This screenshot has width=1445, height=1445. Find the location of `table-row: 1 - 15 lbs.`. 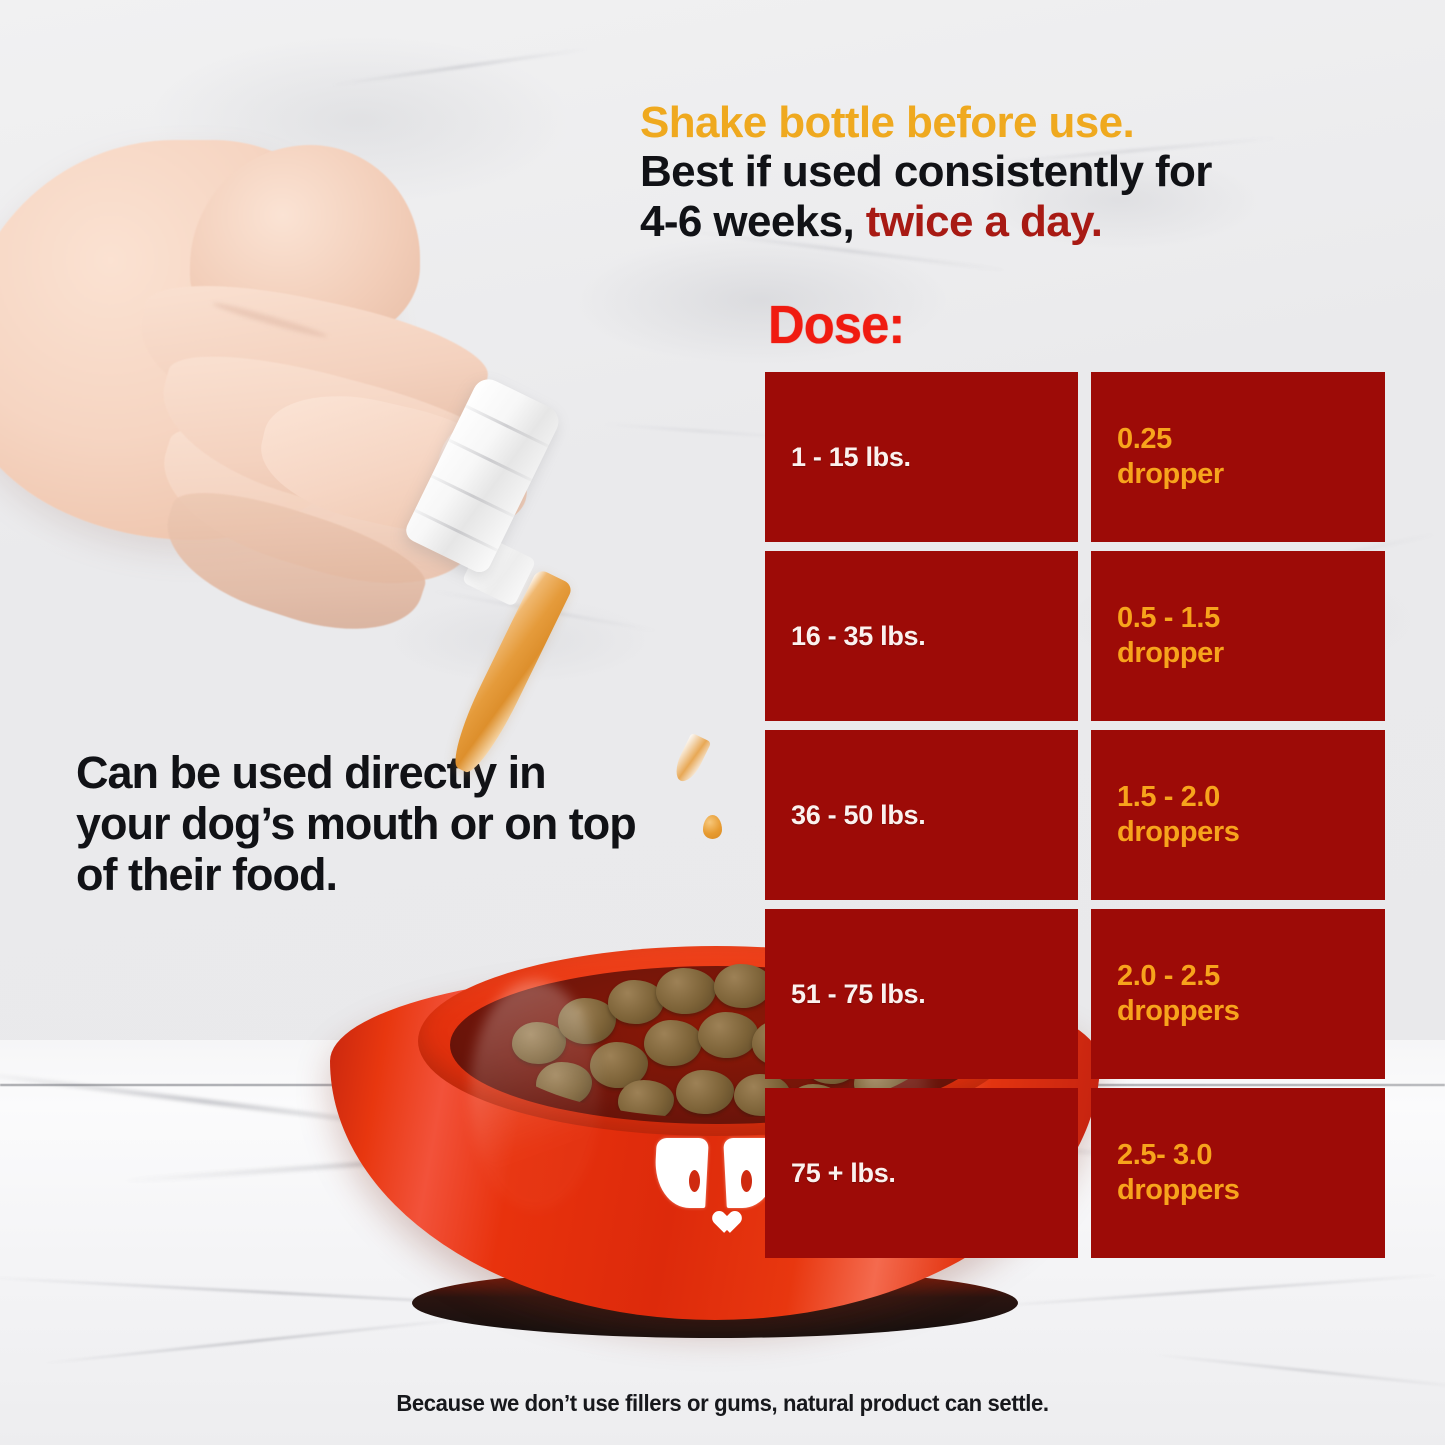

table-row: 1 - 15 lbs. is located at coordinates (921, 457).